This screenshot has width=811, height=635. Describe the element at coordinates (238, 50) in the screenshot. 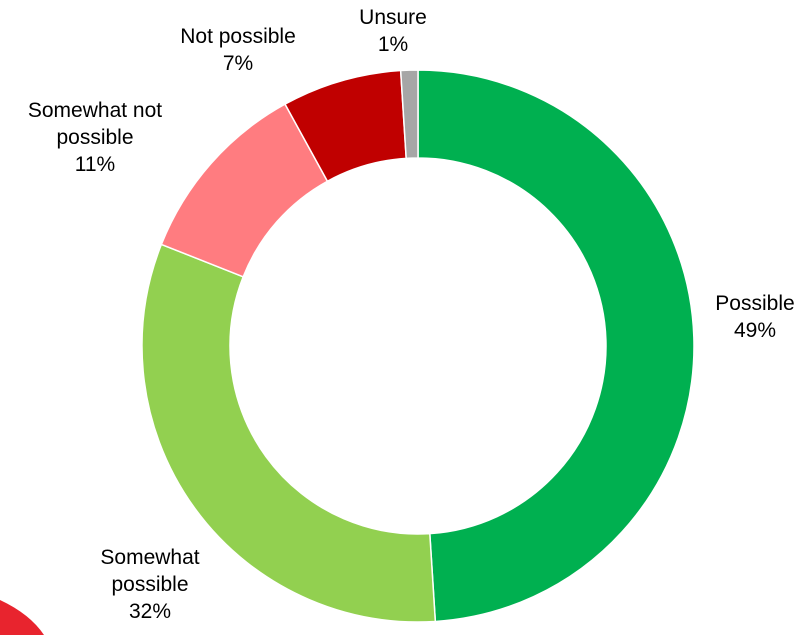

I see `slice-label-not-possible: Not possible 7%` at that location.